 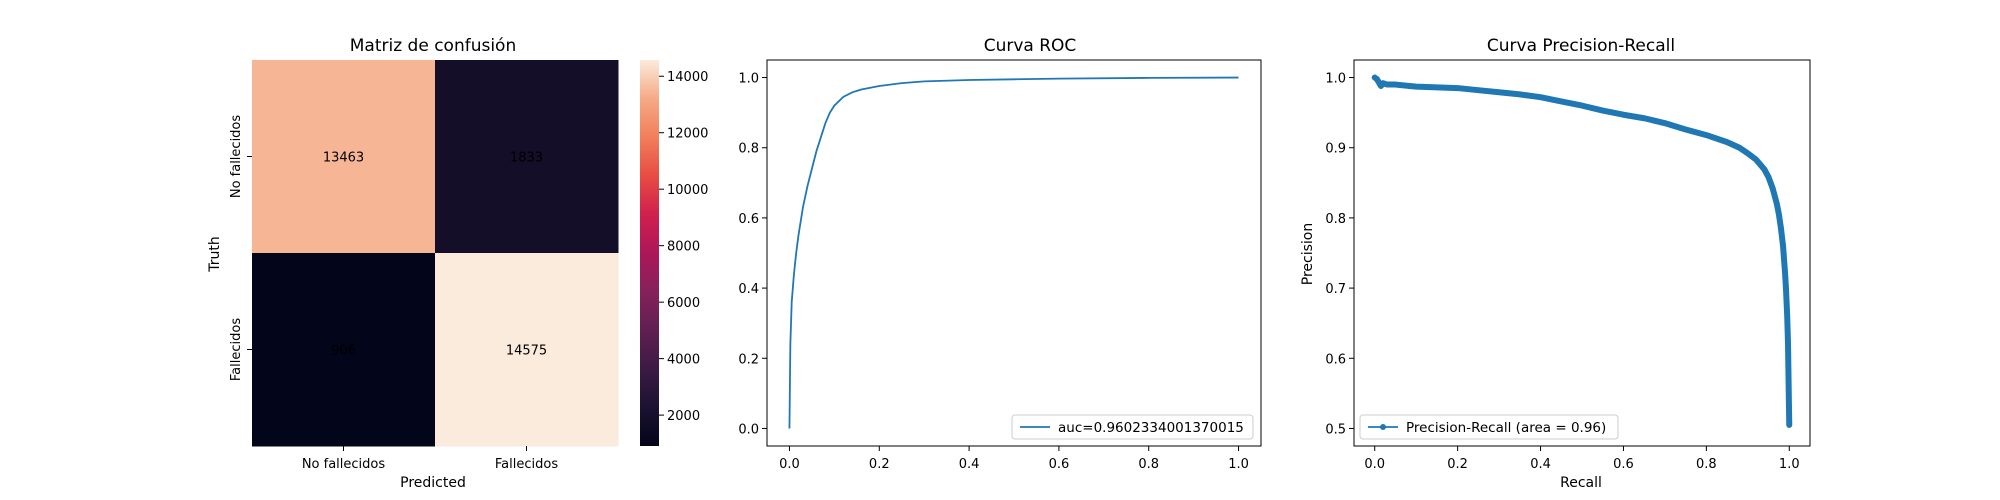 What do you see at coordinates (1335, 149) in the screenshot?
I see `ytick-label: 0.9` at bounding box center [1335, 149].